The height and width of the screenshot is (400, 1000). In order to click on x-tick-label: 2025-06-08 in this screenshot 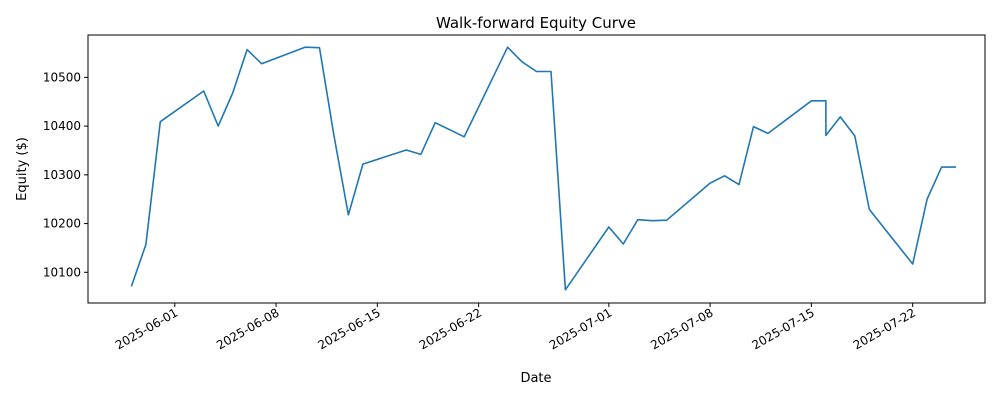, I will do `click(247, 328)`.